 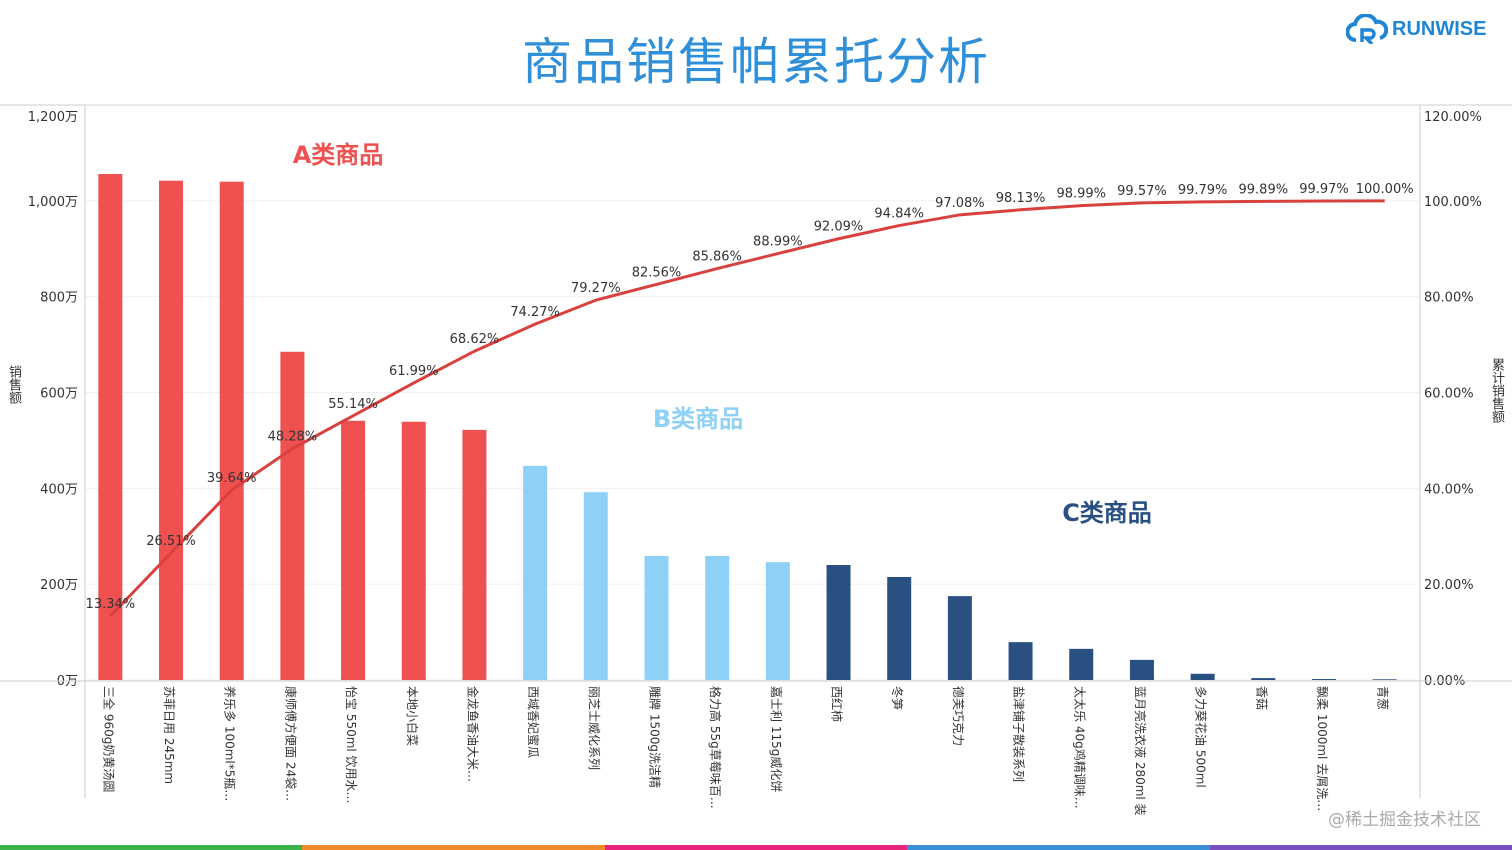 What do you see at coordinates (1261, 698) in the screenshot?
I see `x-tick-label: 香菇` at bounding box center [1261, 698].